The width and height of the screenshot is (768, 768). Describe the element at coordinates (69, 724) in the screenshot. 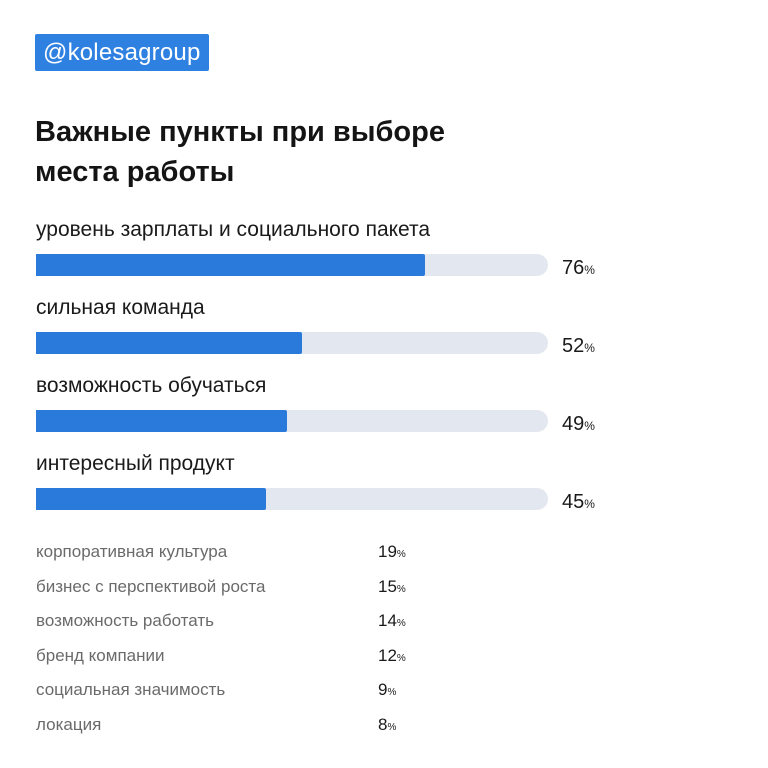

I see `row-label: локация` at that location.